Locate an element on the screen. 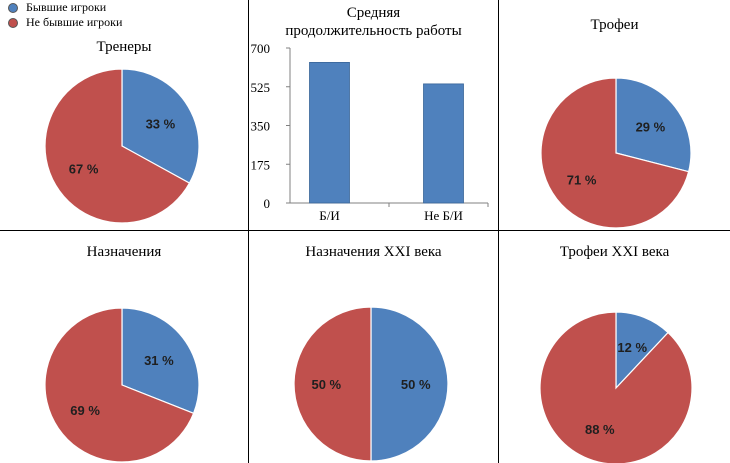  pie-label-former-players: 33 % is located at coordinates (161, 123).